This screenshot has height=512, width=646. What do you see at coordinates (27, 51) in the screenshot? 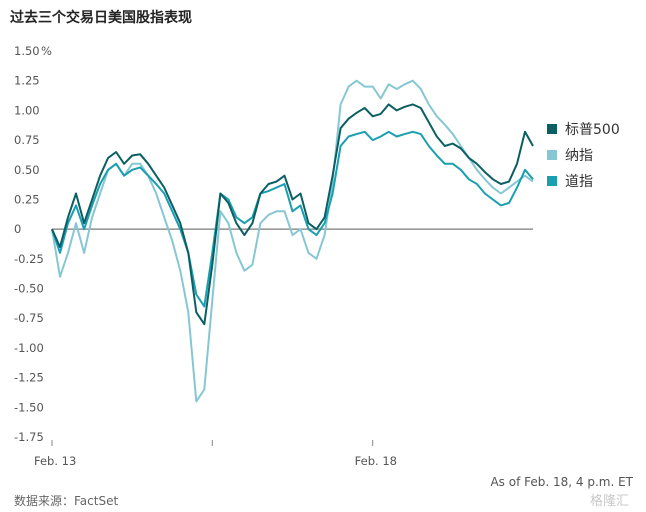
I see `y-tick-label: 1.50` at bounding box center [27, 51].